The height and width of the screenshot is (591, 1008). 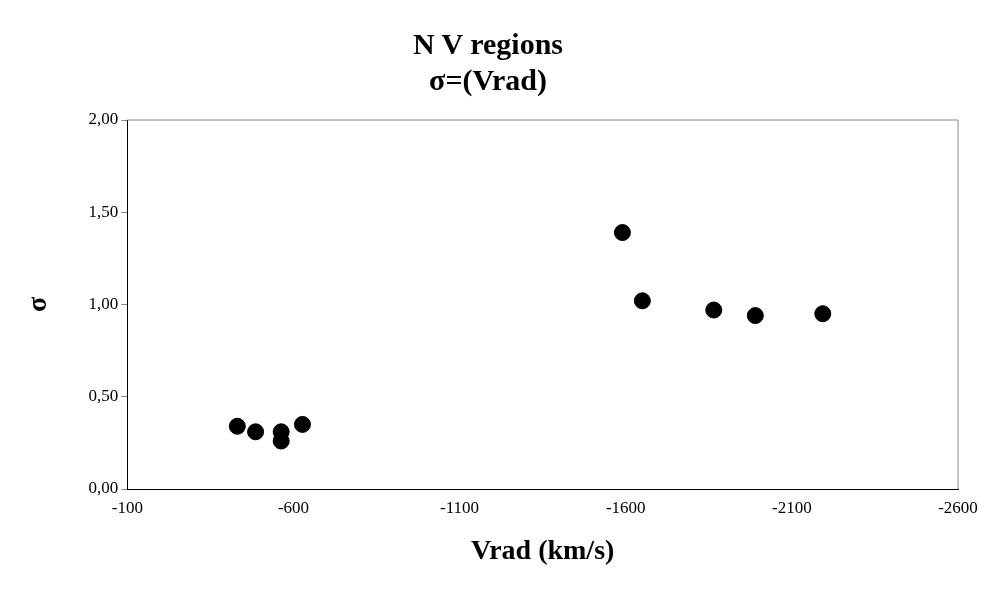 I want to click on x-tick-label: -1100, so click(x=460, y=507).